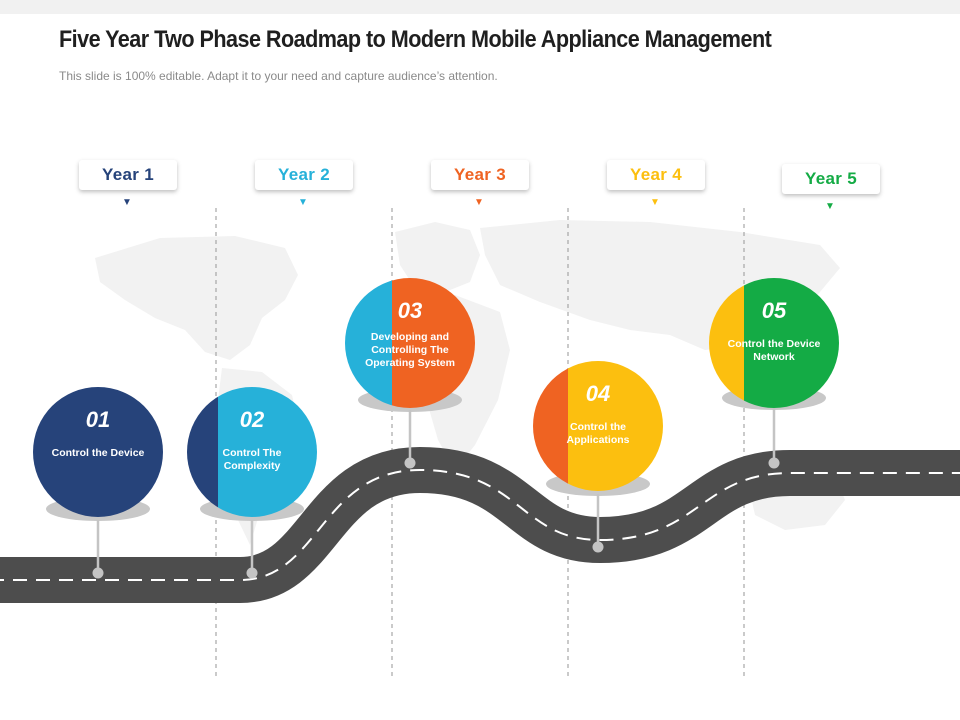 The height and width of the screenshot is (720, 960). Describe the element at coordinates (598, 393) in the screenshot. I see `milestone-number-04: 04` at that location.